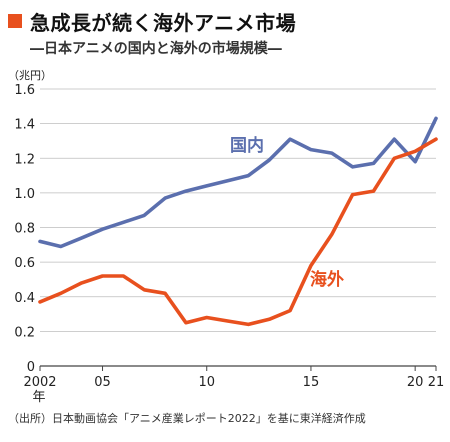 This screenshot has height=442, width=450. Describe the element at coordinates (15, 21) in the screenshot. I see `title-marker` at that location.